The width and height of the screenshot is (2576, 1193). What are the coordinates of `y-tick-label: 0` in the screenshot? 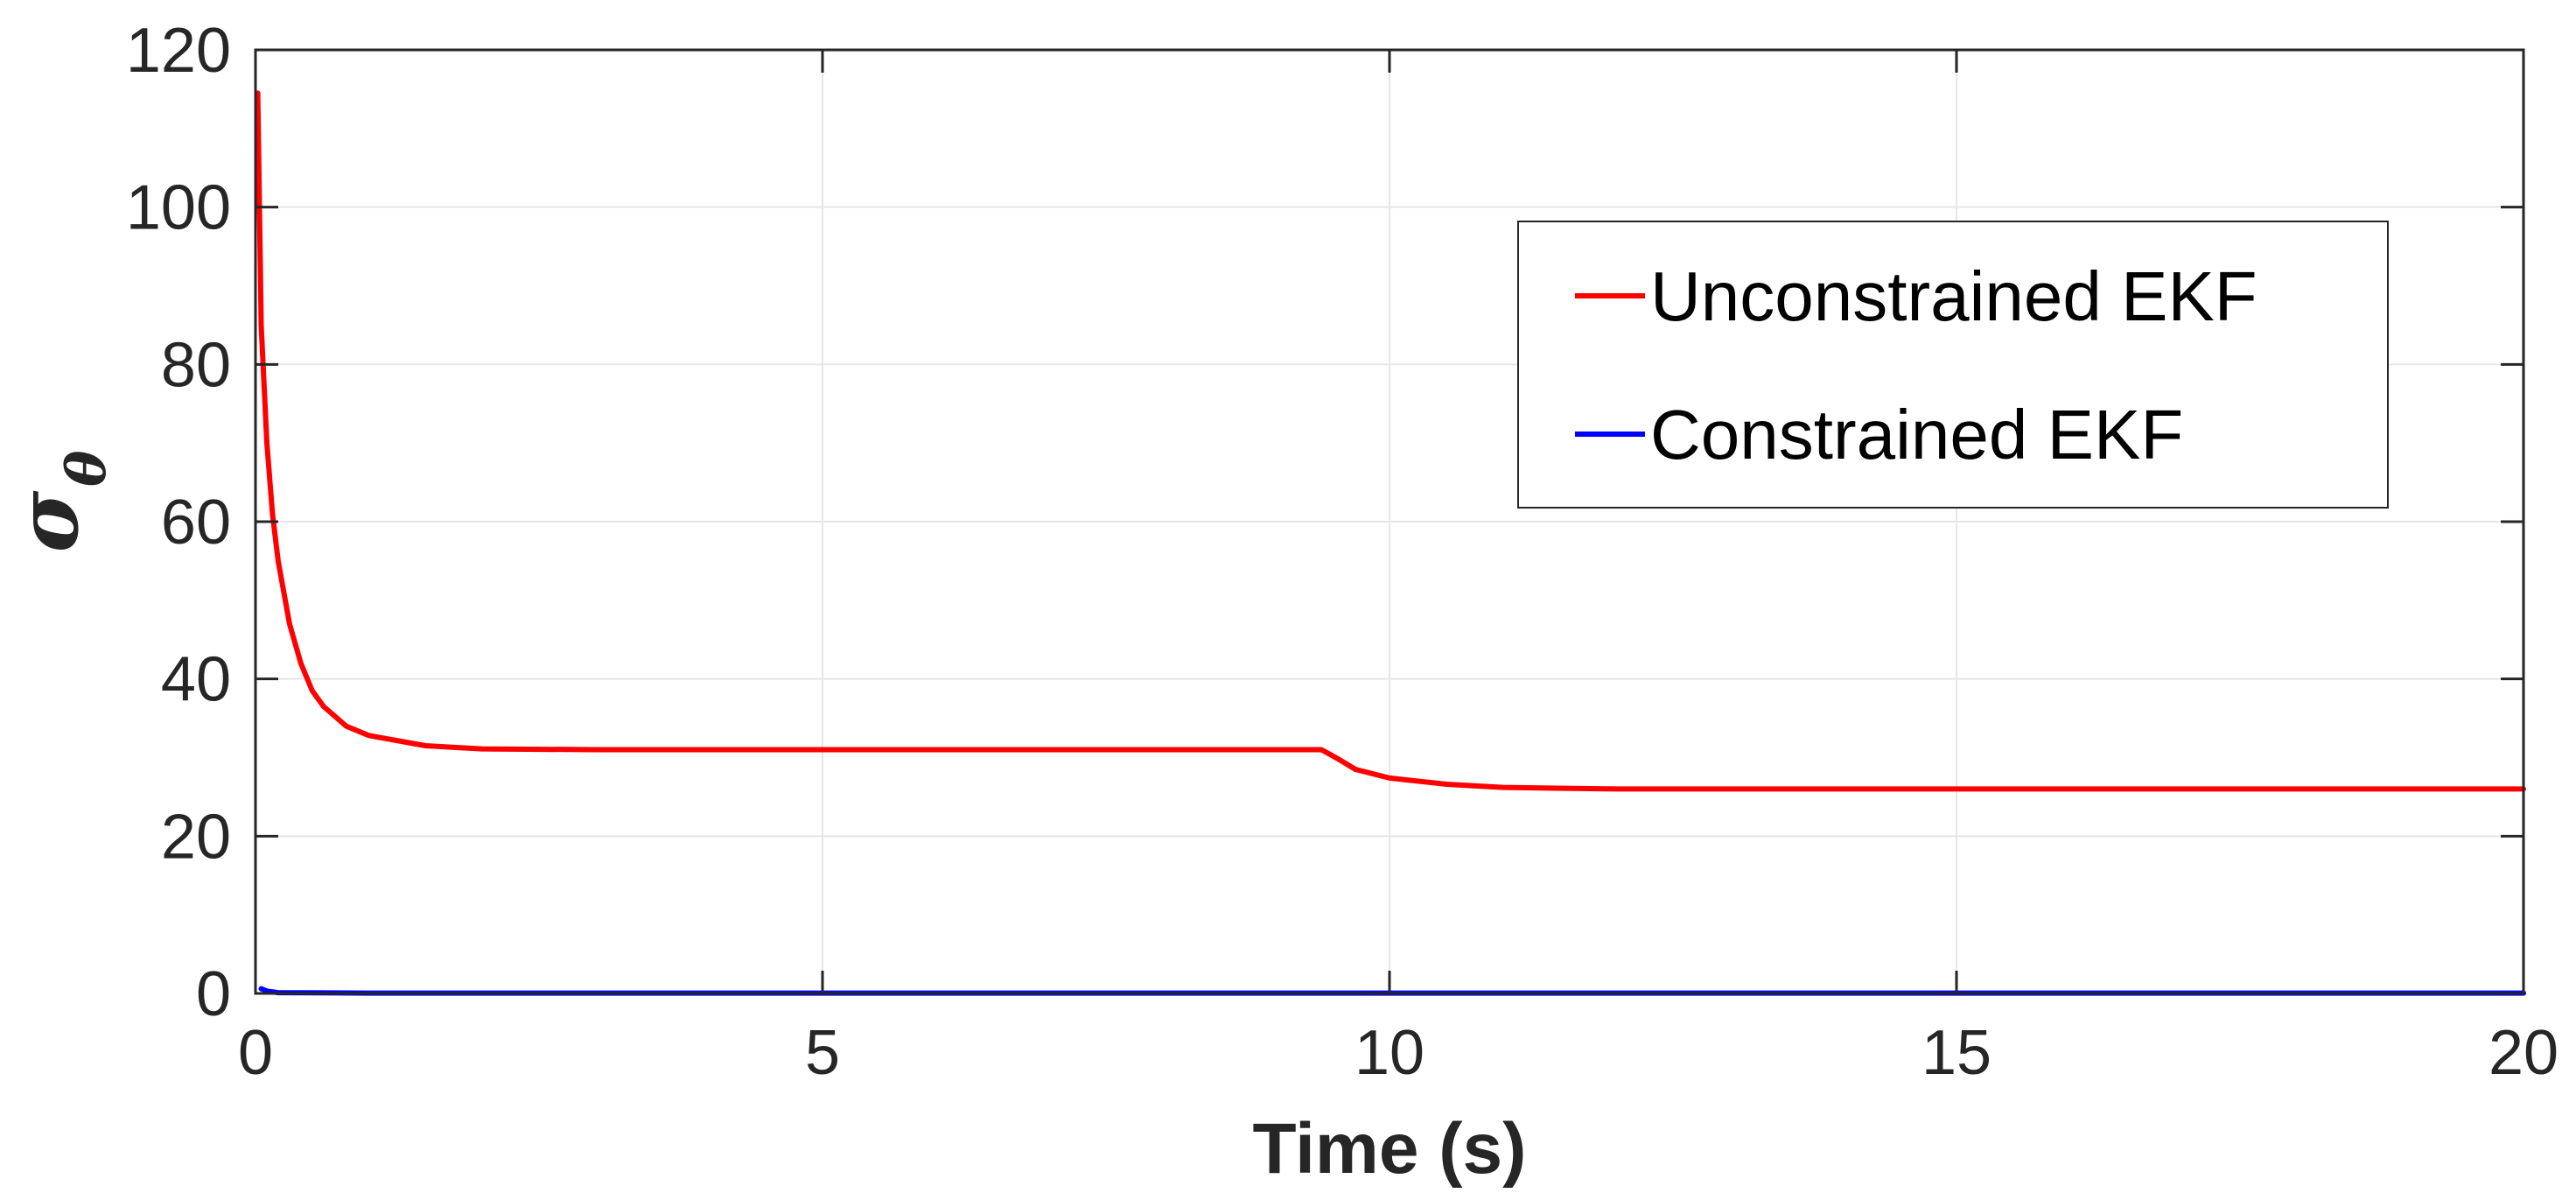 It's located at (213, 994).